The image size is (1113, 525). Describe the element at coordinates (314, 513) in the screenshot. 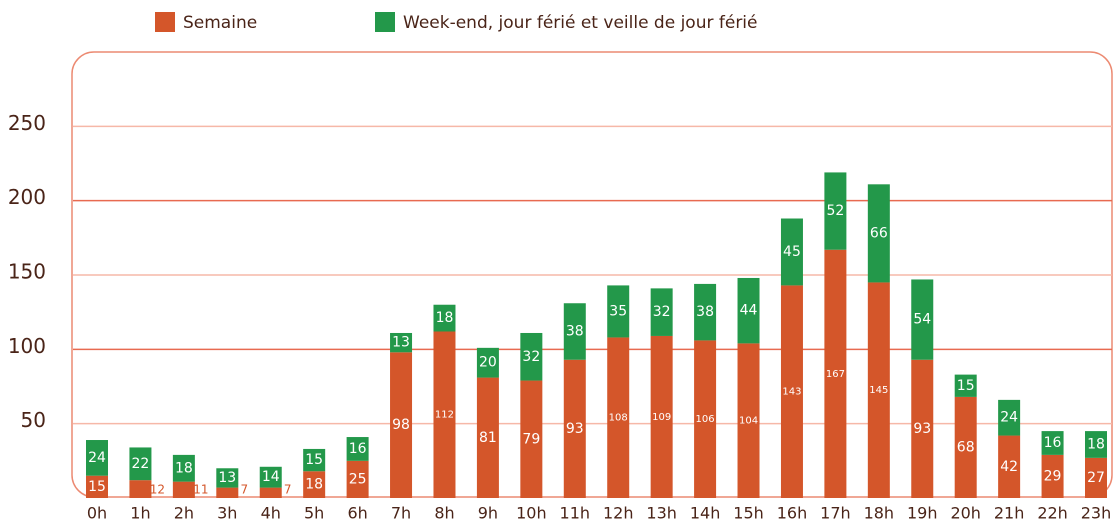

I see `x-tick-label: 5h` at that location.